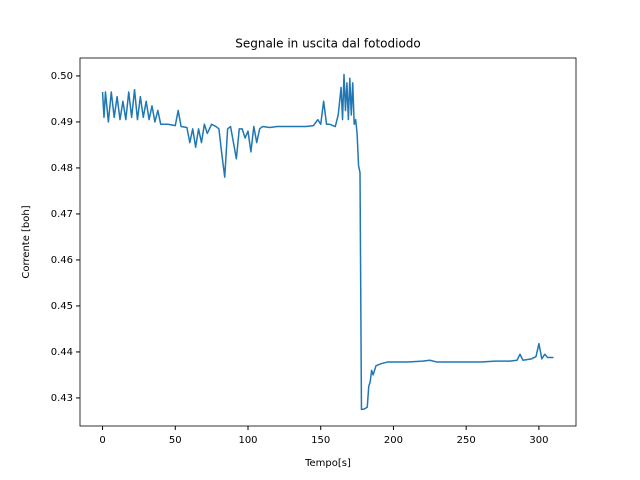 The width and height of the screenshot is (640, 480). What do you see at coordinates (62, 306) in the screenshot?
I see `y-tick-label: 0.45` at bounding box center [62, 306].